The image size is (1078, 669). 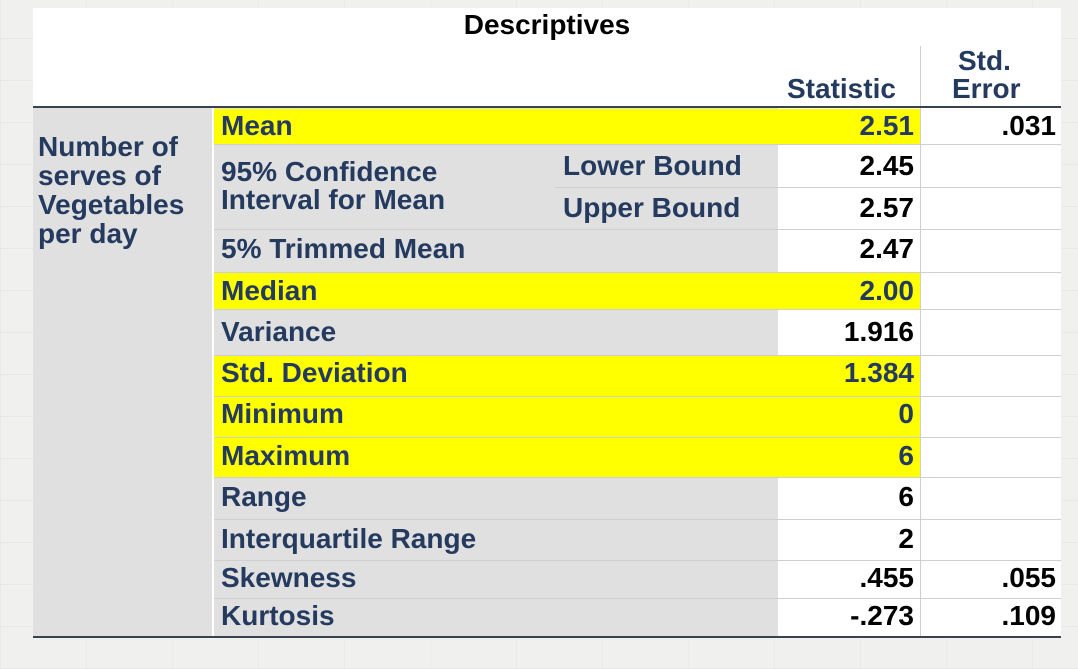 What do you see at coordinates (547, 107) in the screenshot?
I see `top-rule` at bounding box center [547, 107].